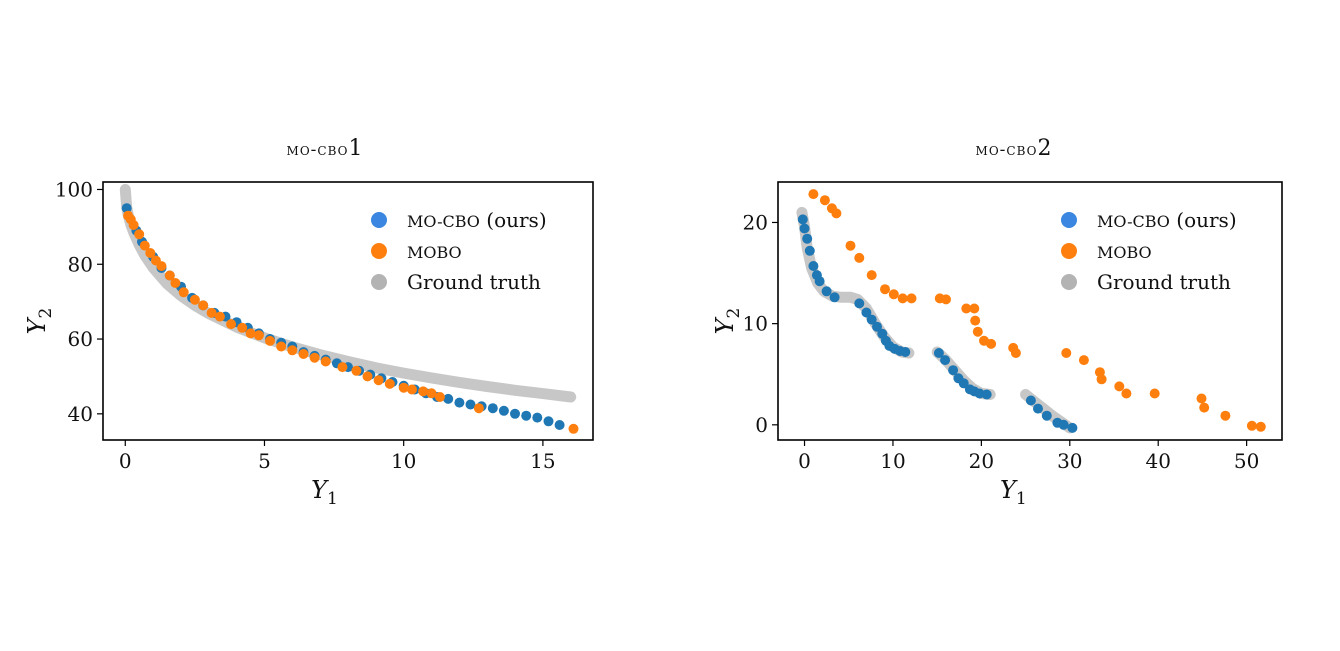 The width and height of the screenshot is (1340, 651). Describe the element at coordinates (1069, 461) in the screenshot. I see `x-tick-label: 30` at that location.